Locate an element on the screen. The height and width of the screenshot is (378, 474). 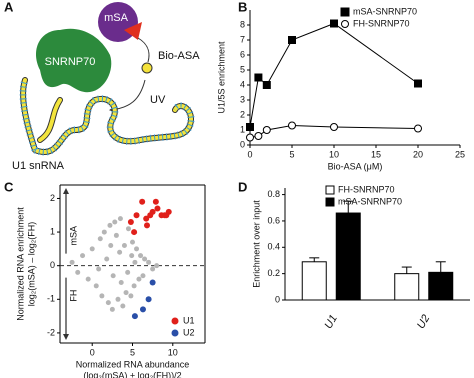
y-tick-label: 2 is located at coordinates (52, 198).